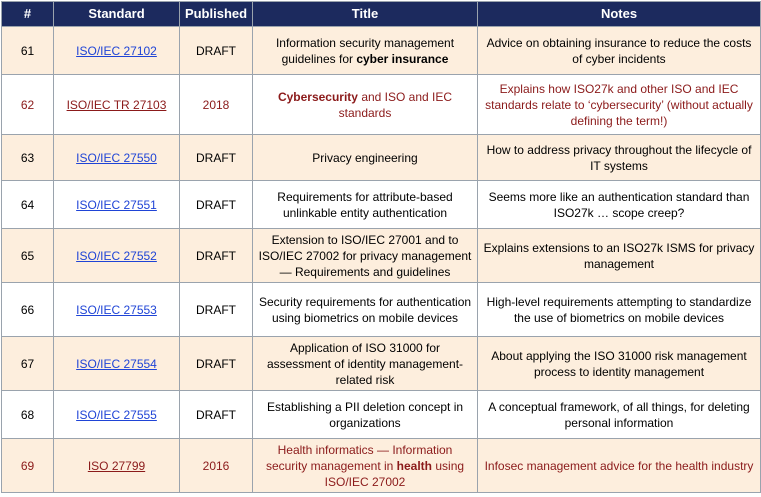  What do you see at coordinates (27, 50) in the screenshot?
I see `row-number: 61` at bounding box center [27, 50].